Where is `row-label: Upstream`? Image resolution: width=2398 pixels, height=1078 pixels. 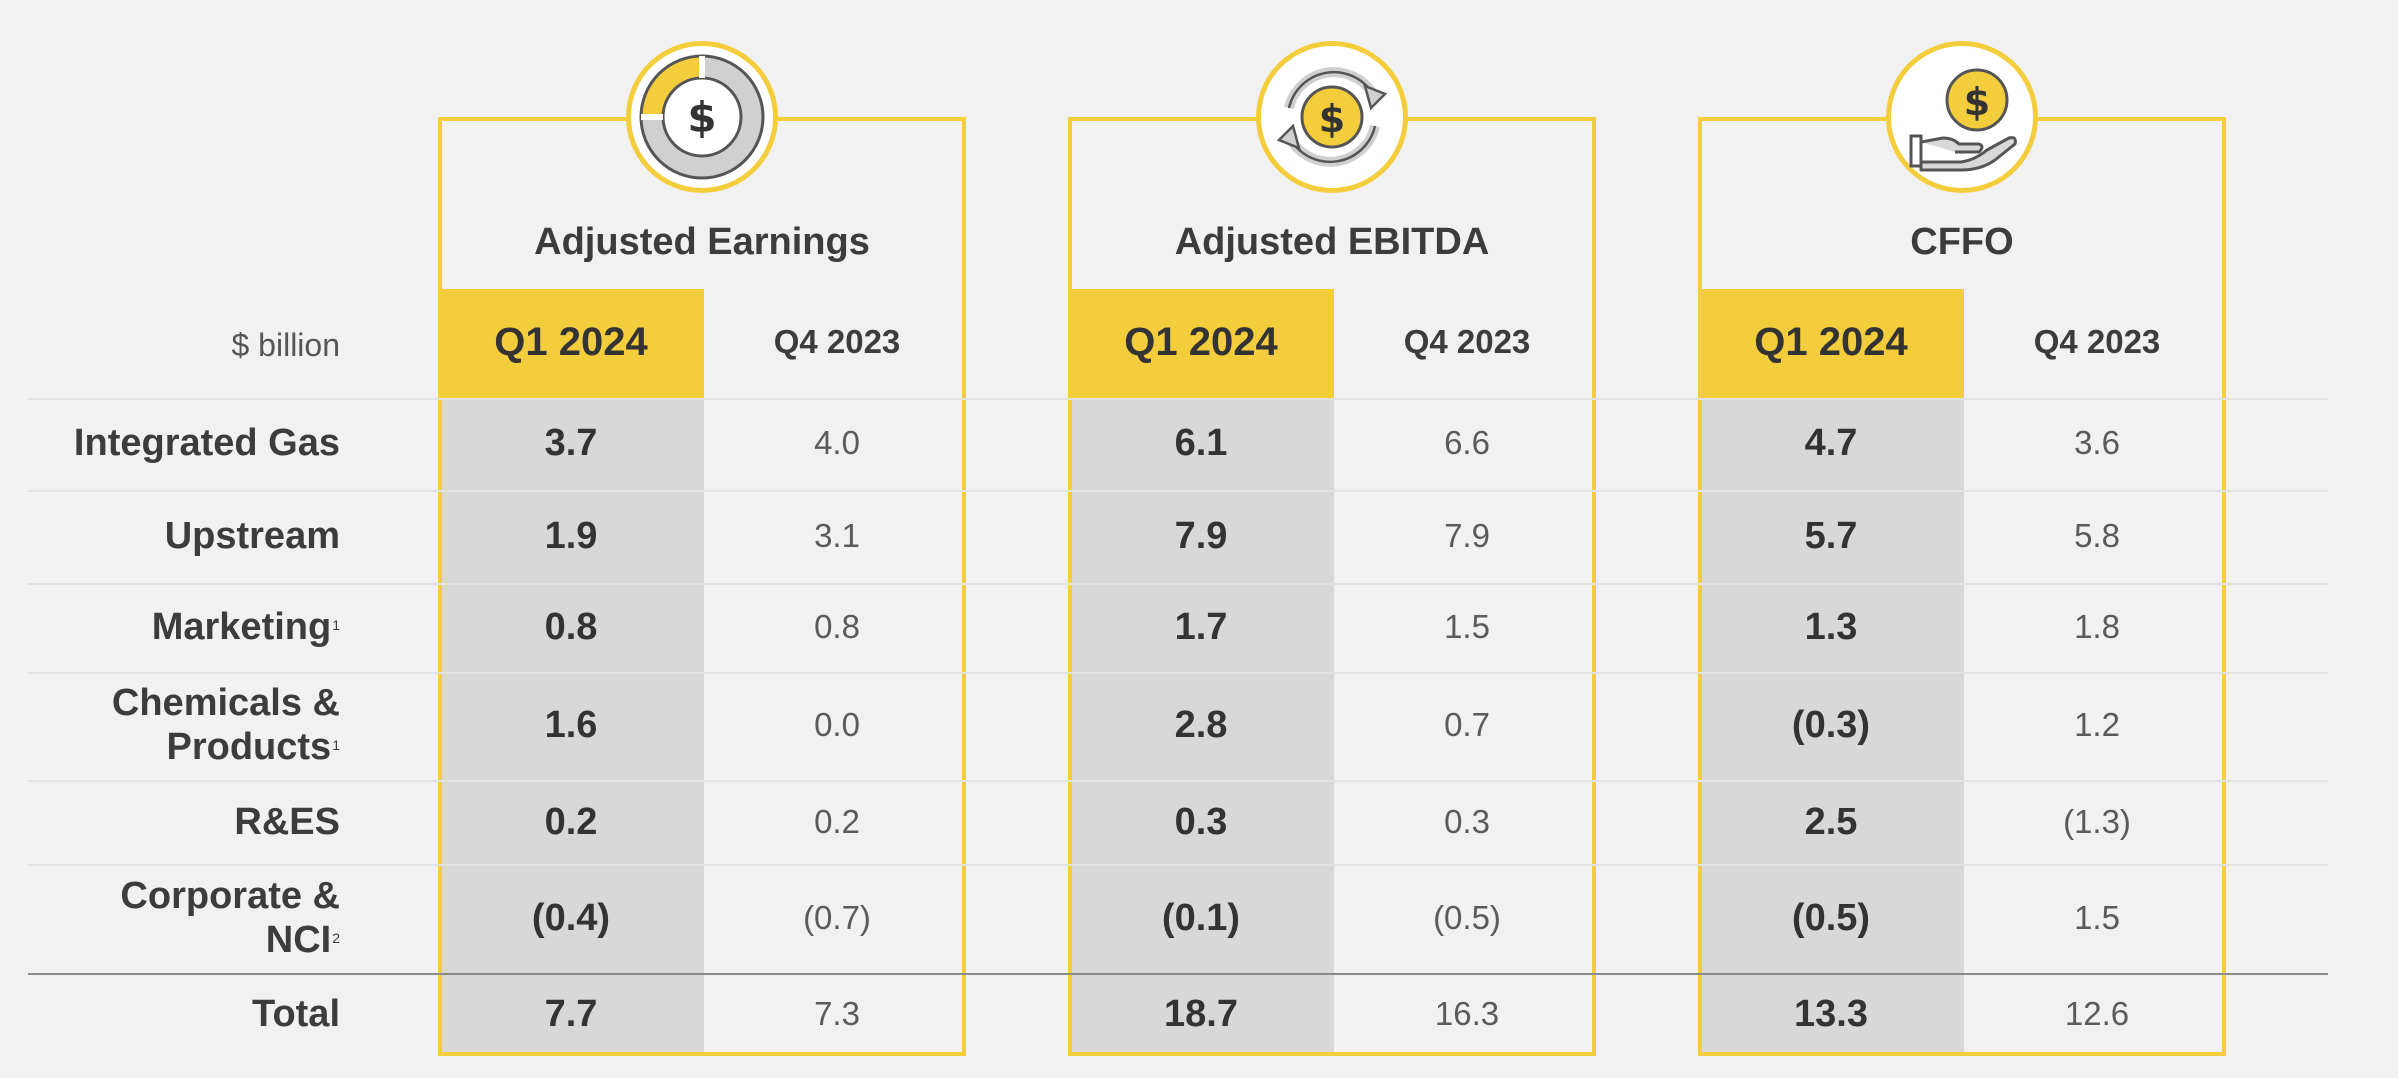
row-label: Upstream is located at coordinates (180, 536).